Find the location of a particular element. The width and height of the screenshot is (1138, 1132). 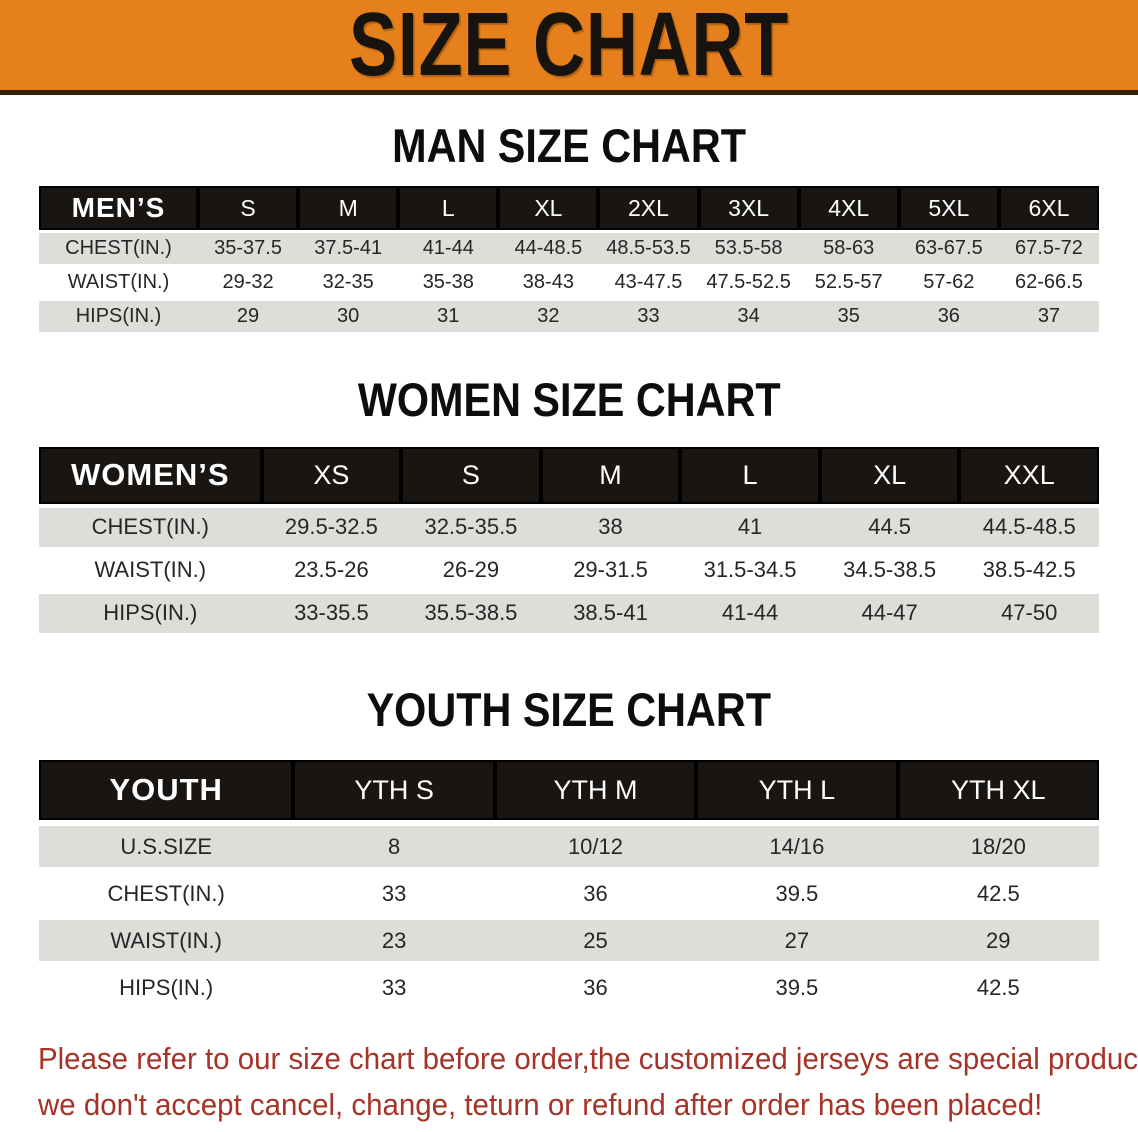

measurement-value: 35.5-38.5 is located at coordinates (471, 613).